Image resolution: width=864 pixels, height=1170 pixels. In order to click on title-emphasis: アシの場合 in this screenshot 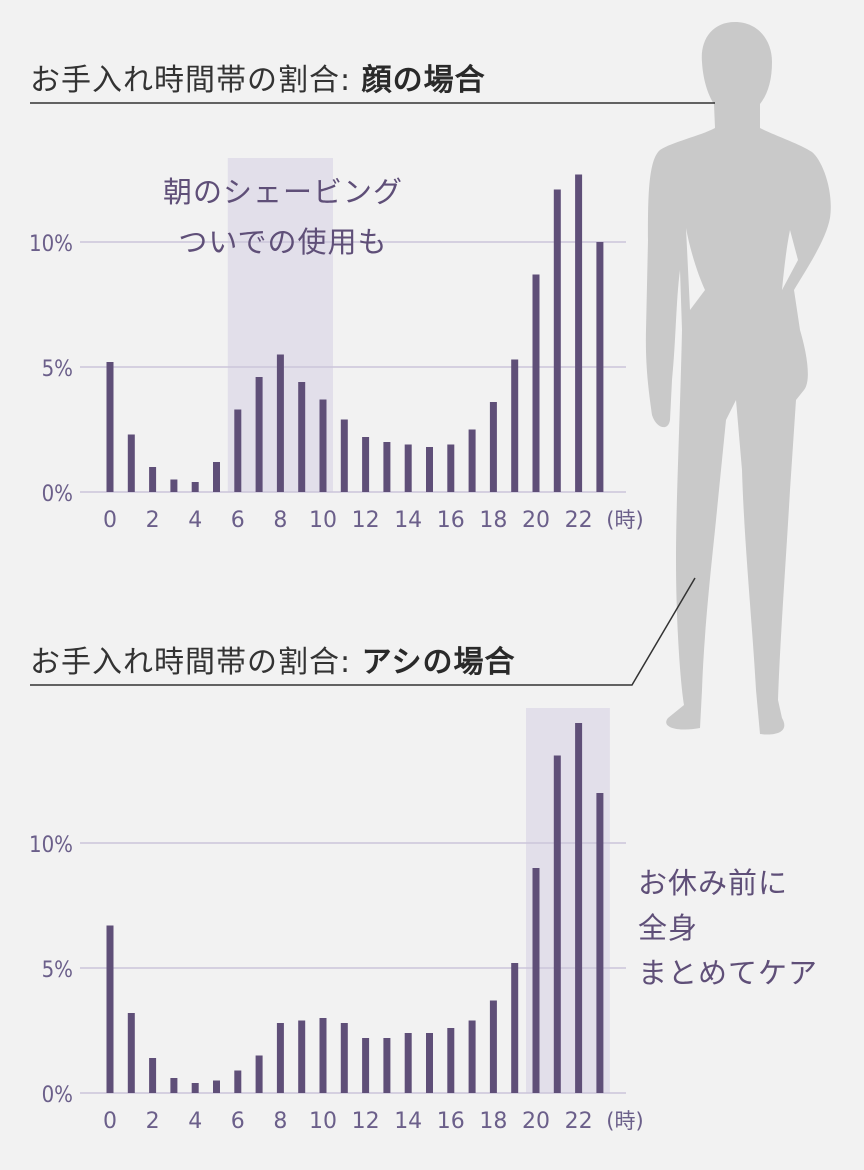, I will do `click(438, 662)`.